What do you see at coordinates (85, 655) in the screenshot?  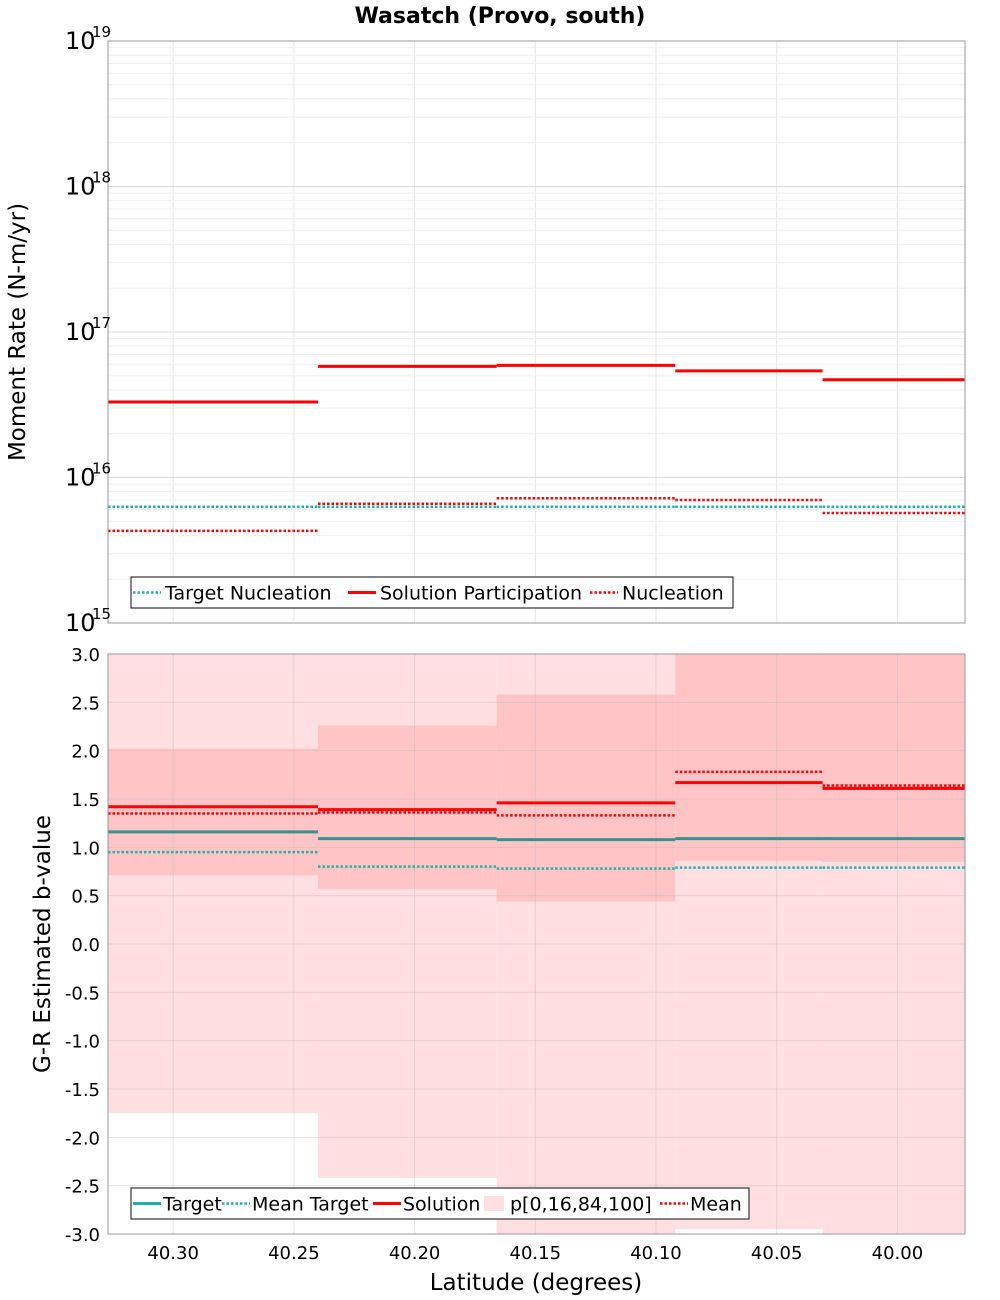 I see `bottom-ytick-0: 3.0` at bounding box center [85, 655].